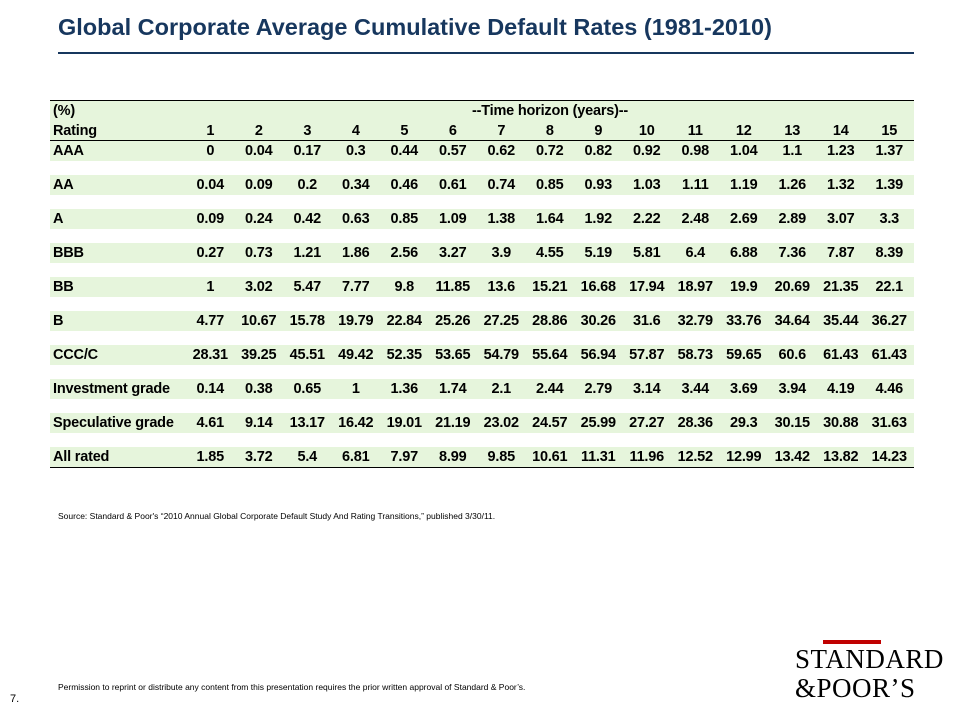 The height and width of the screenshot is (720, 960). What do you see at coordinates (744, 253) in the screenshot?
I see `default-rate-cell: 6.88` at bounding box center [744, 253].